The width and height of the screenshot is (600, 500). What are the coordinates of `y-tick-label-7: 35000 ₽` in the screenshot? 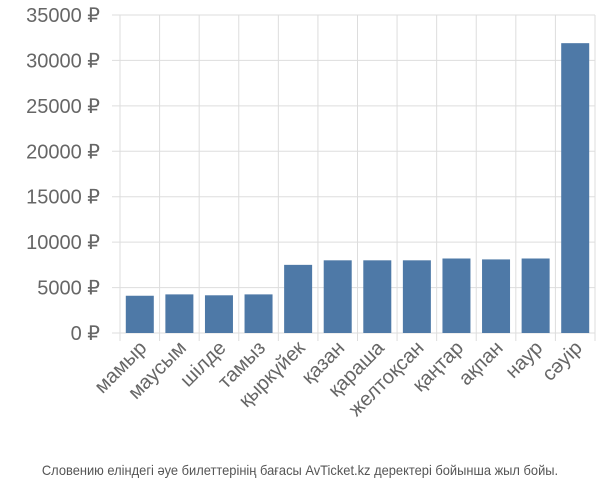 It's located at (63, 16).